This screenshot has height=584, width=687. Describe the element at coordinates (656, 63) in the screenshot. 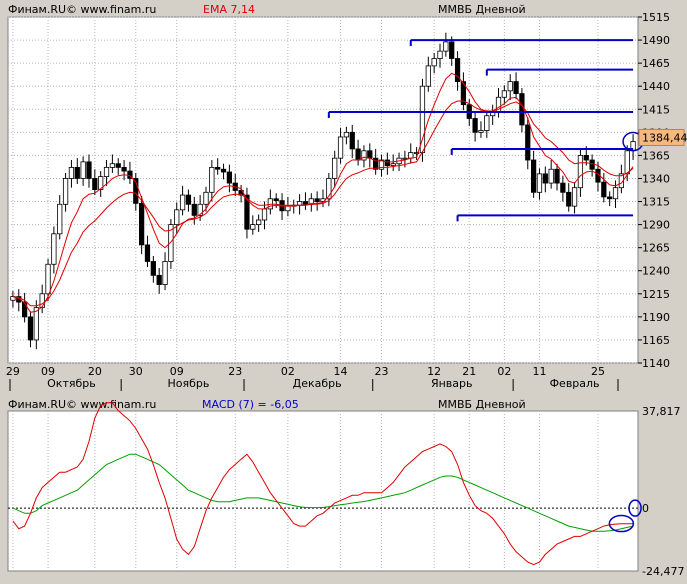

I see `y-tick-label: 1465` at that location.